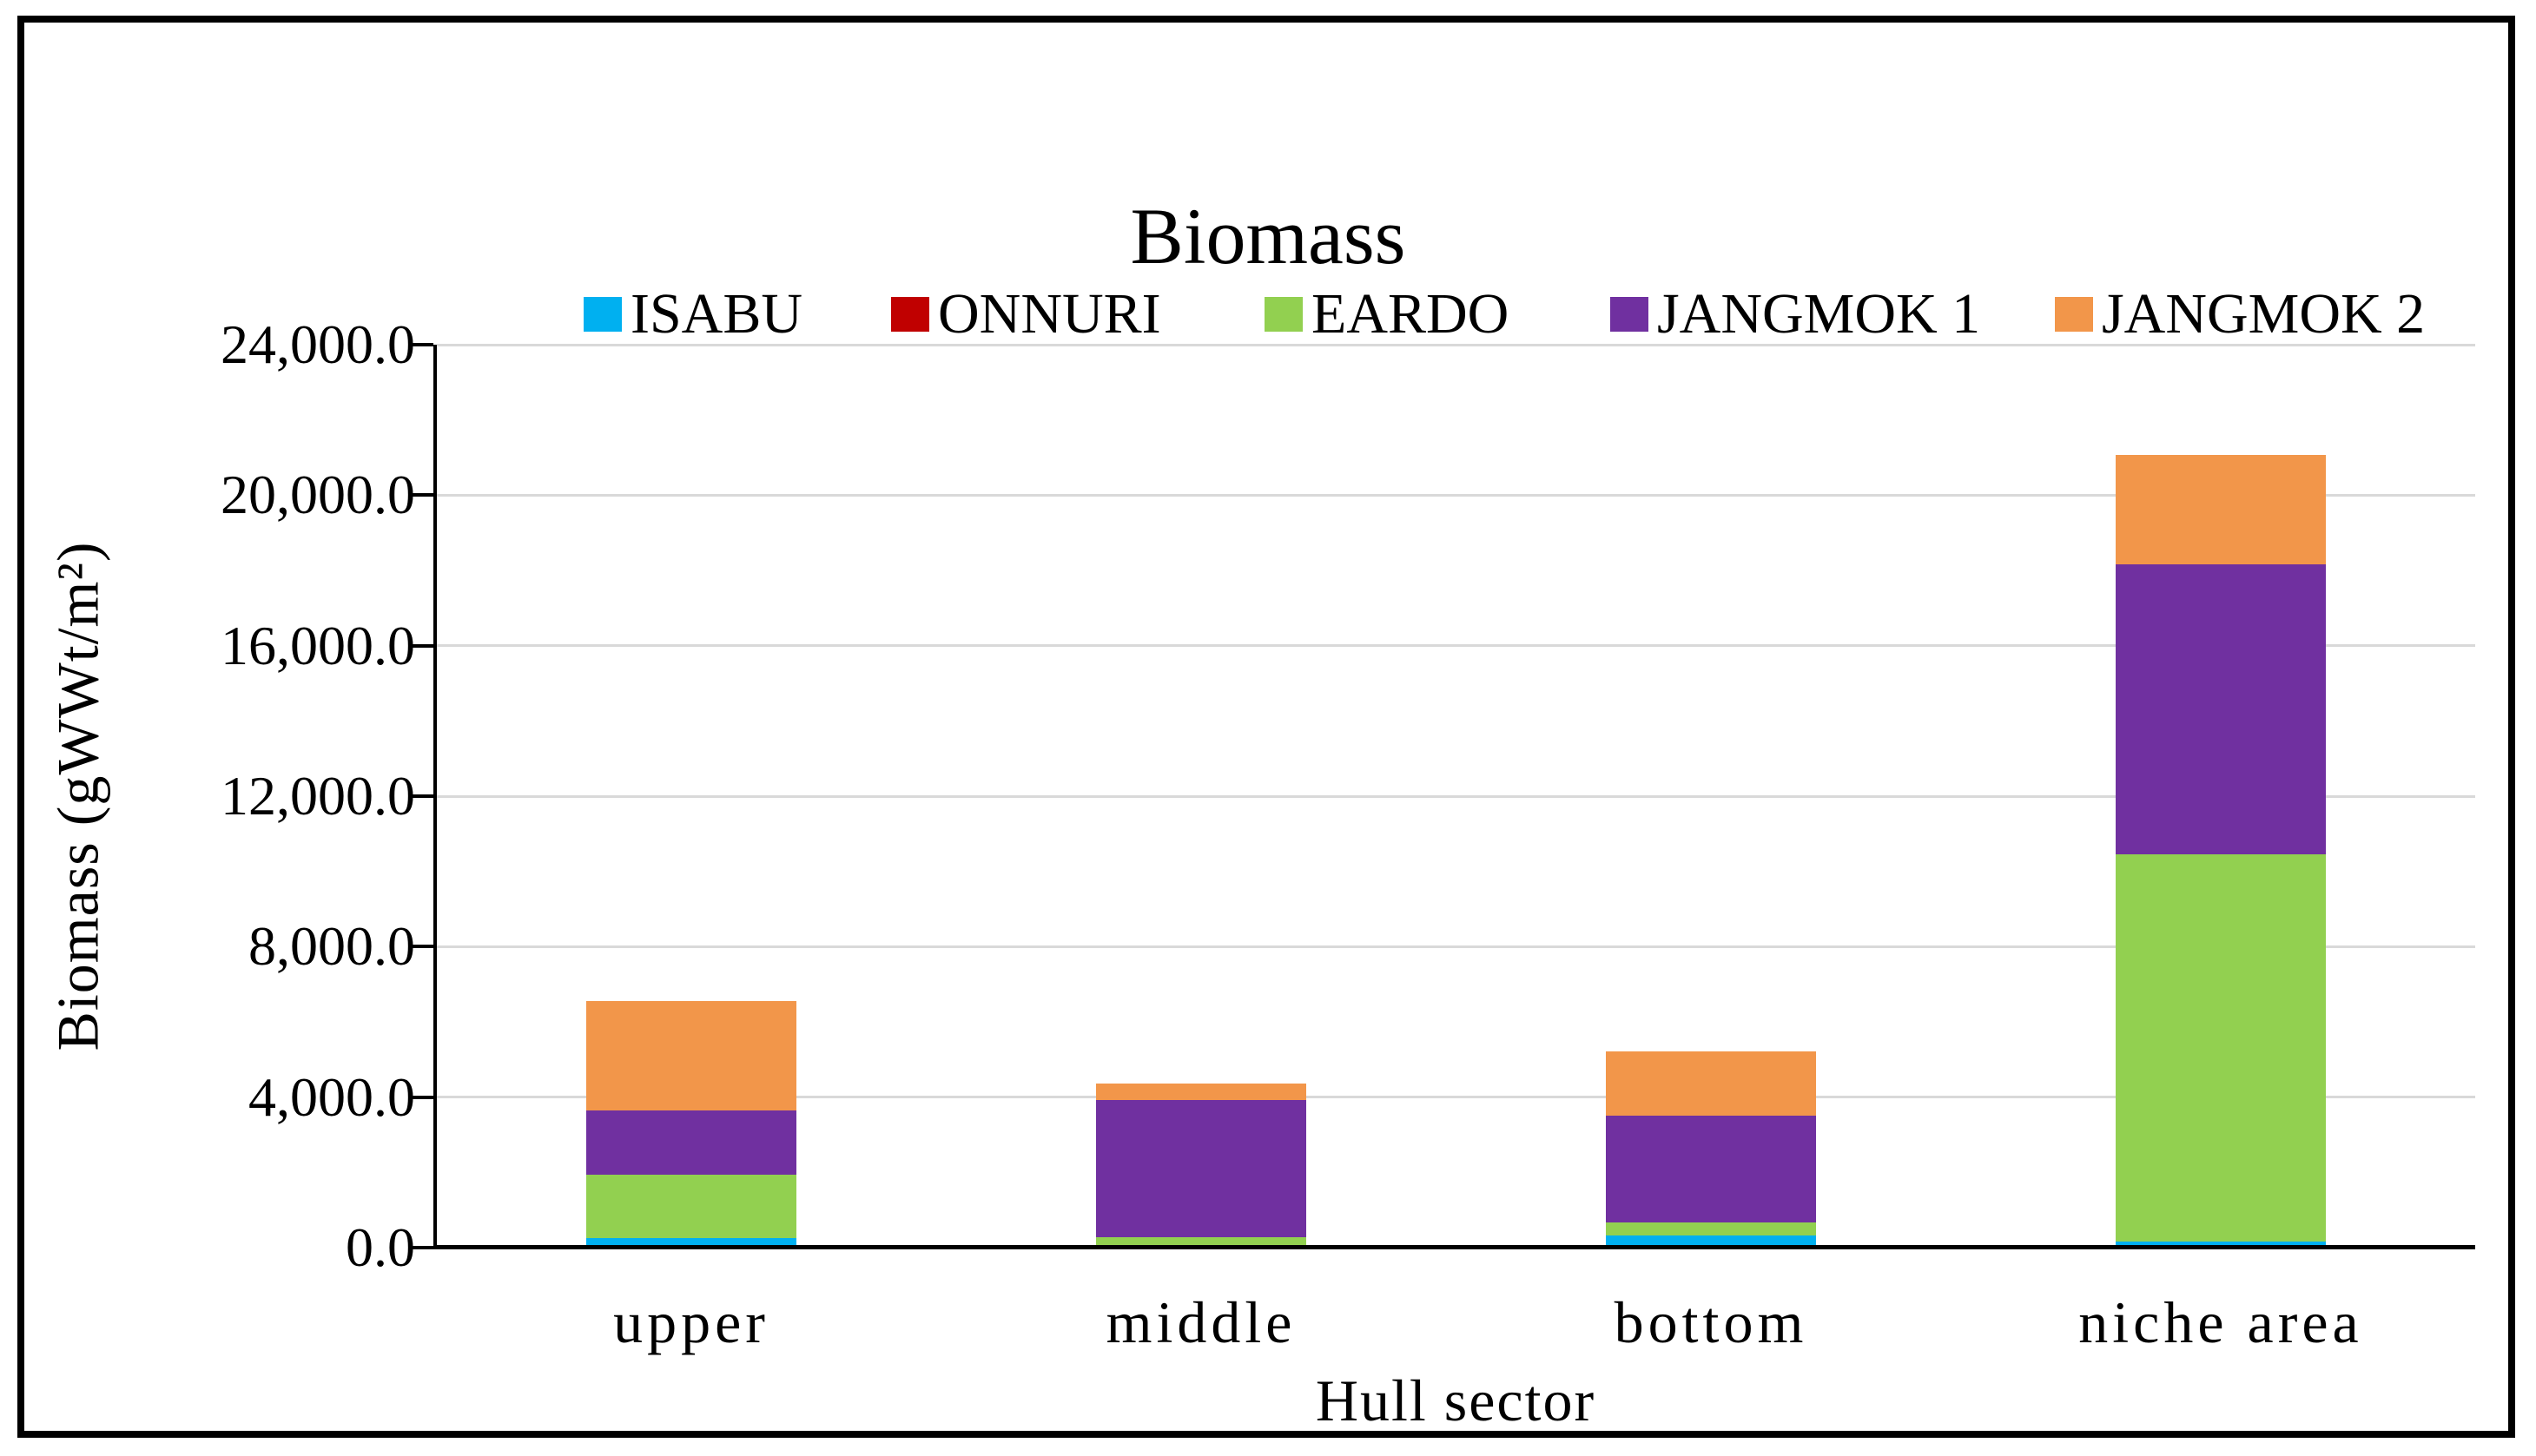 The height and width of the screenshot is (1456, 2536). I want to click on legend-label: ISABU, so click(717, 314).